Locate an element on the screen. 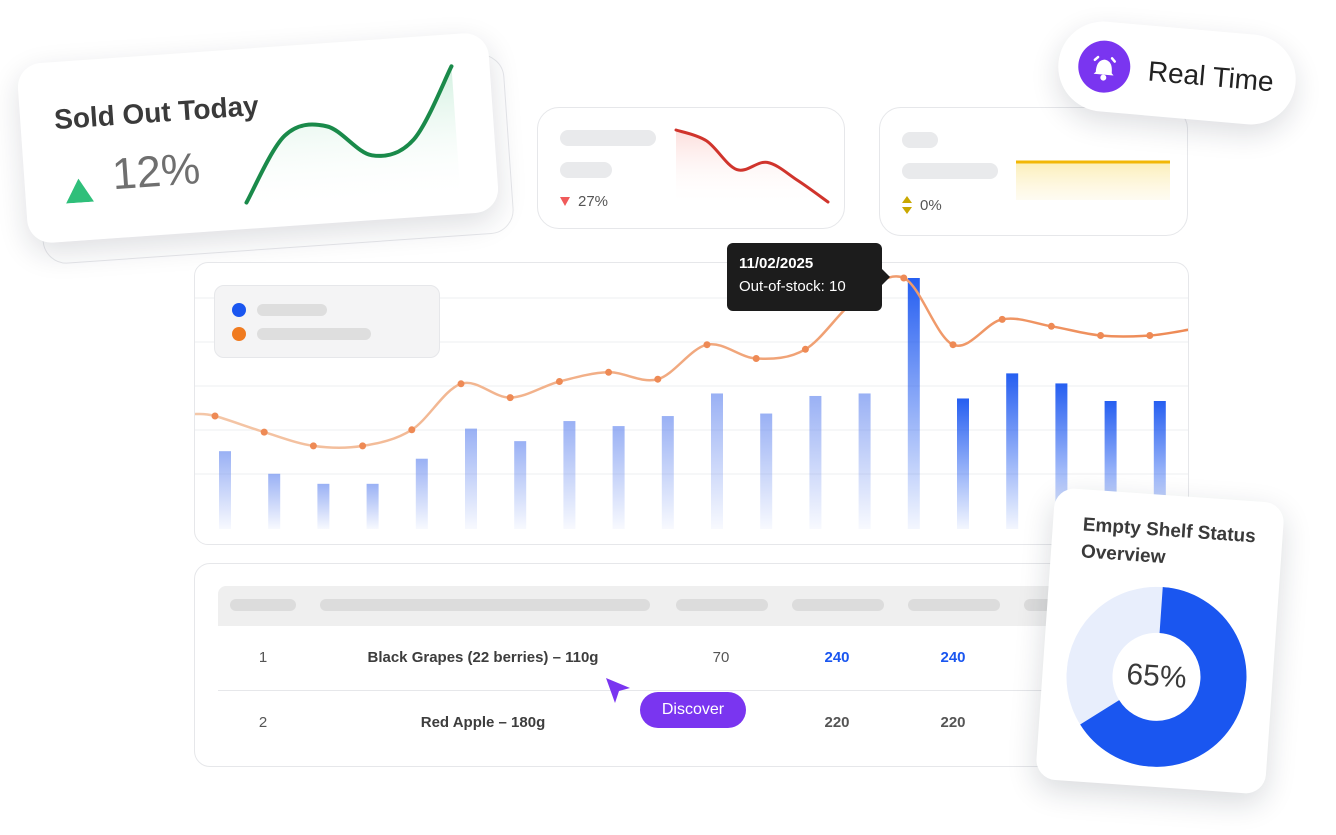 This screenshot has height=835, width=1336. row-index: 1 is located at coordinates (263, 657).